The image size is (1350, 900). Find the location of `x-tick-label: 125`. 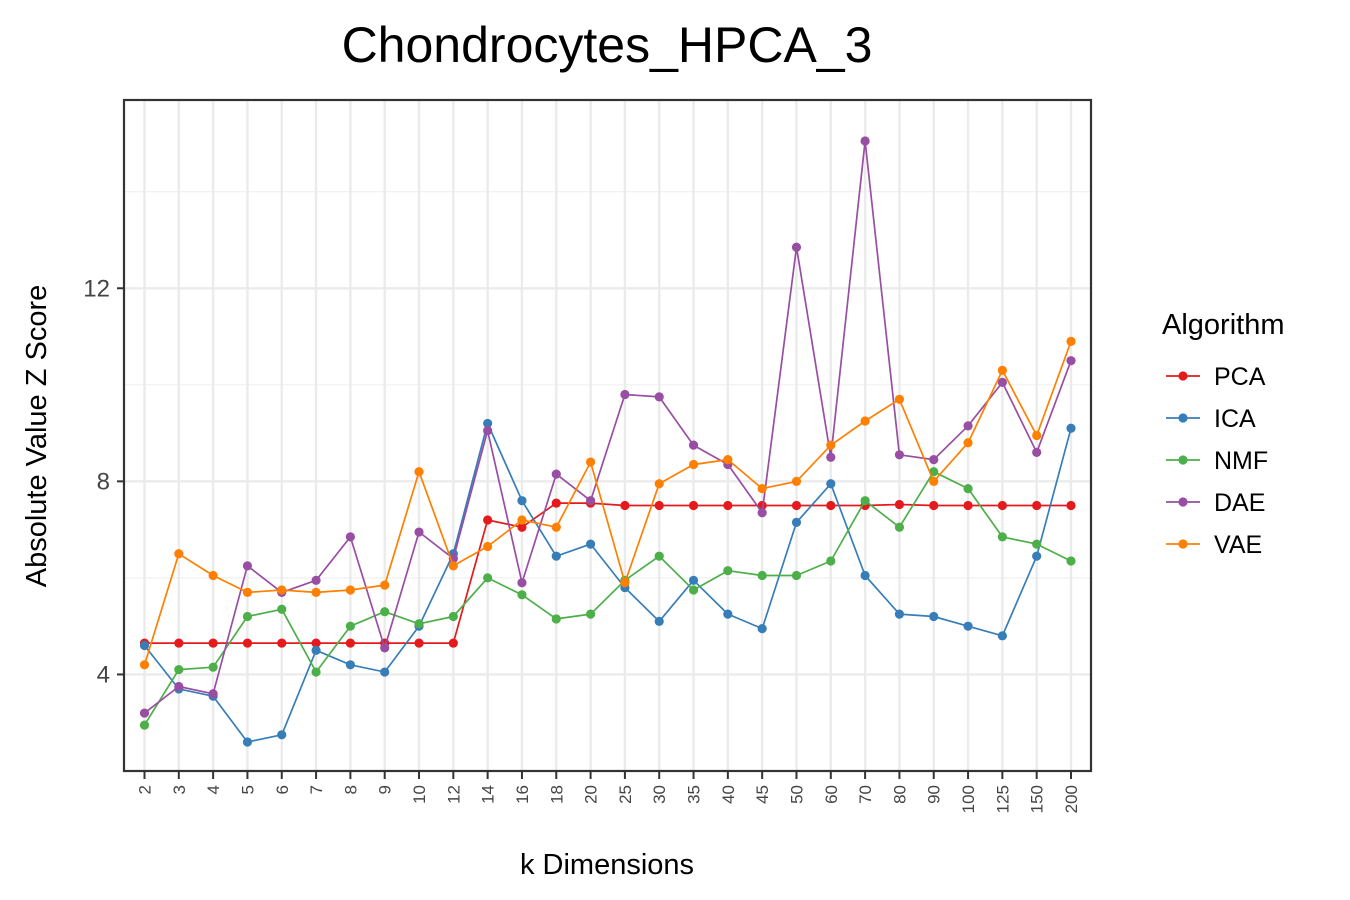

x-tick-label: 125 is located at coordinates (1002, 799).